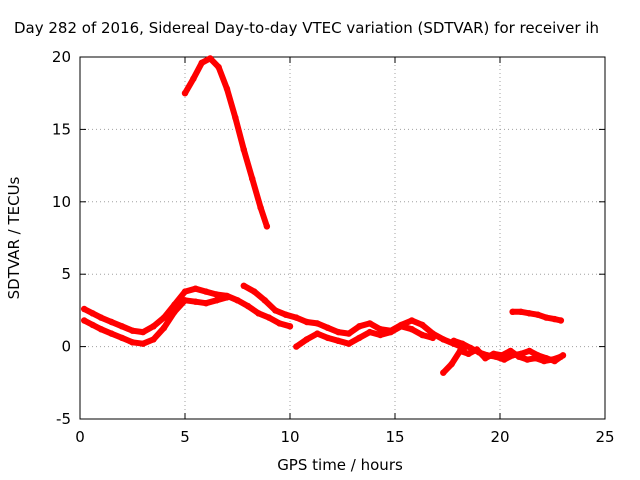  Describe the element at coordinates (499, 437) in the screenshot. I see `x-tick-label: 20` at that location.